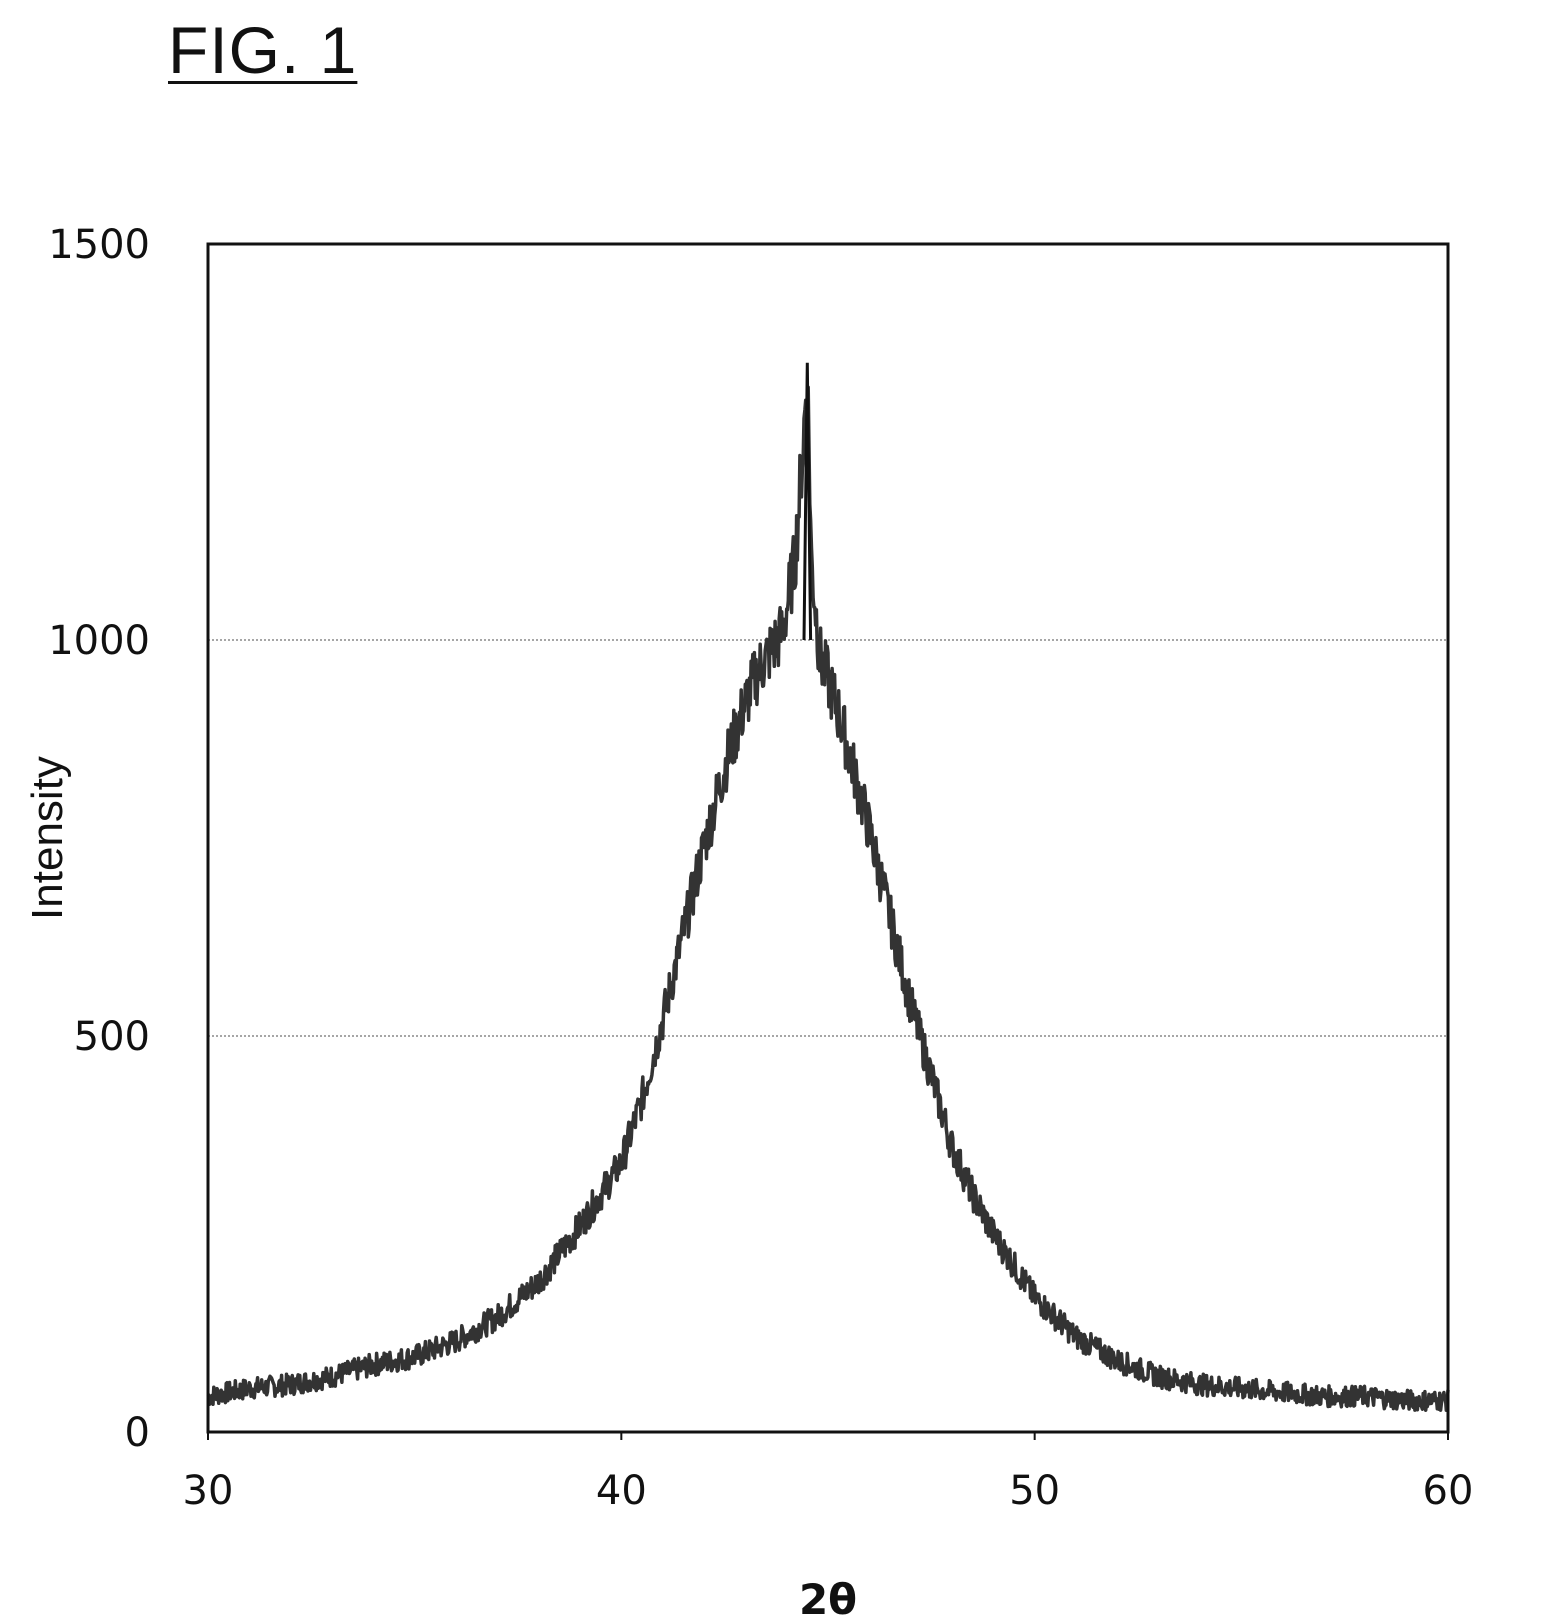 The height and width of the screenshot is (1622, 1542). What do you see at coordinates (828, 1473) in the screenshot?
I see `x-tick-labels: 30 40 50 60` at bounding box center [828, 1473].